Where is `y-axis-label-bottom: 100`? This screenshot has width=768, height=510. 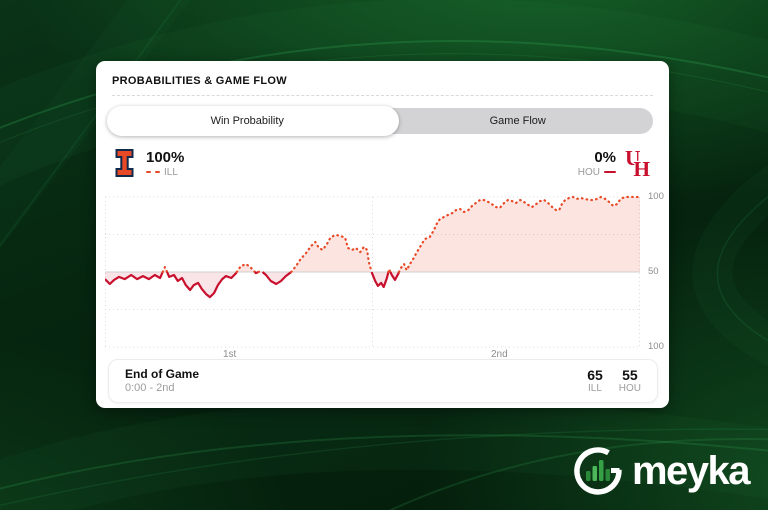 y-axis-label-bottom: 100 is located at coordinates (656, 346).